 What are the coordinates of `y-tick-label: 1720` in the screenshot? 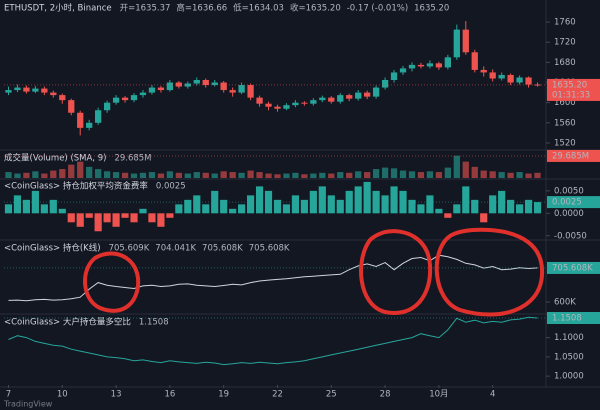 It's located at (565, 43).